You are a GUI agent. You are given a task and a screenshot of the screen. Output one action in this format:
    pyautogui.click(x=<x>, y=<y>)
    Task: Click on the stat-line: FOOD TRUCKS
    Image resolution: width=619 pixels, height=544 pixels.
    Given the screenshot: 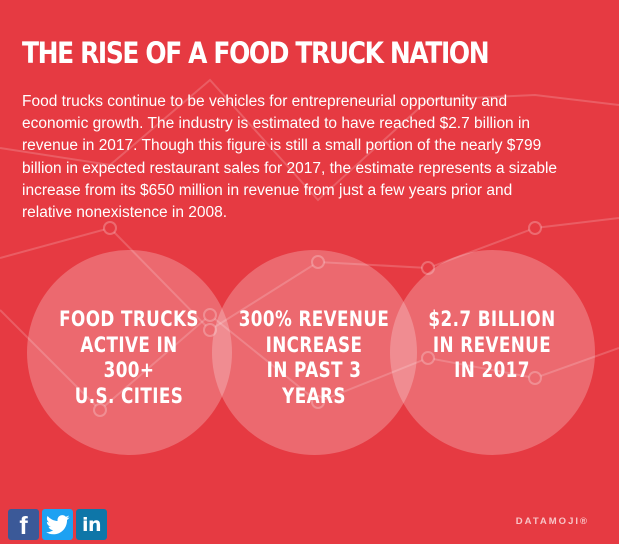 What is the action you would take?
    pyautogui.click(x=129, y=319)
    